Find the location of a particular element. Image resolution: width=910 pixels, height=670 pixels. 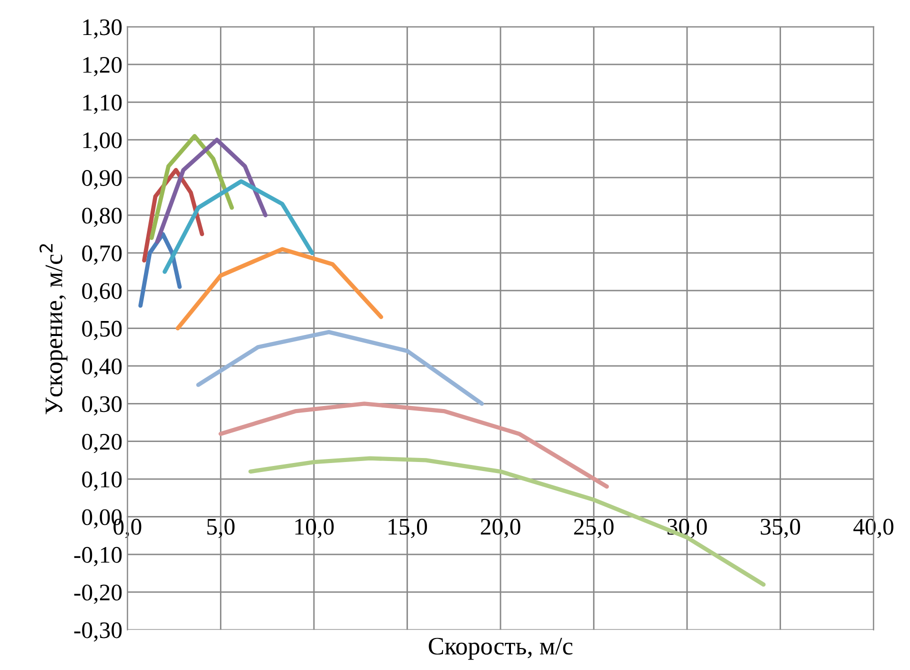

x-tick-label: 20,0 is located at coordinates (500, 528).